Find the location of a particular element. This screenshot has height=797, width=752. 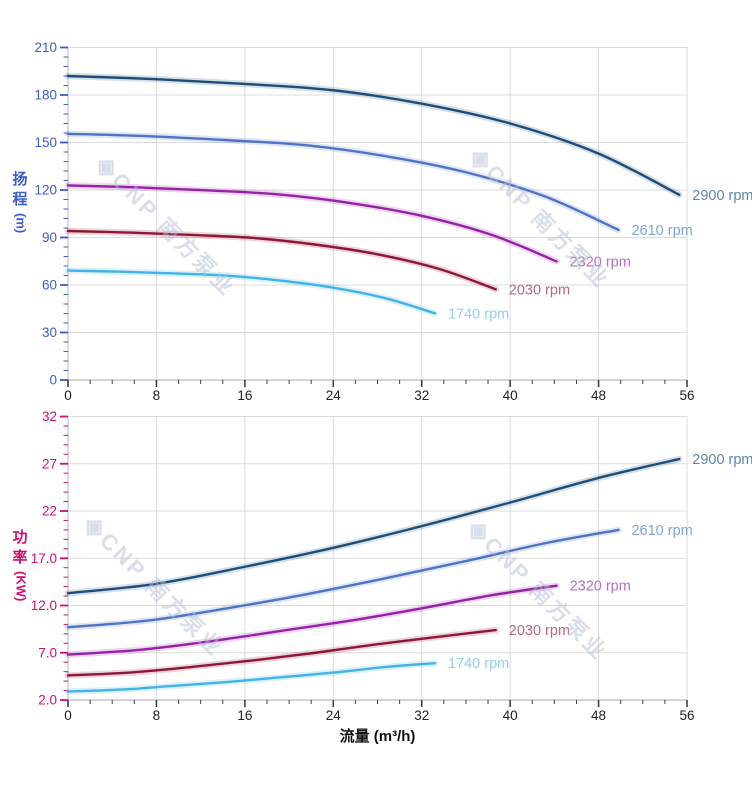

y-tick-label: 22 is located at coordinates (49, 511).